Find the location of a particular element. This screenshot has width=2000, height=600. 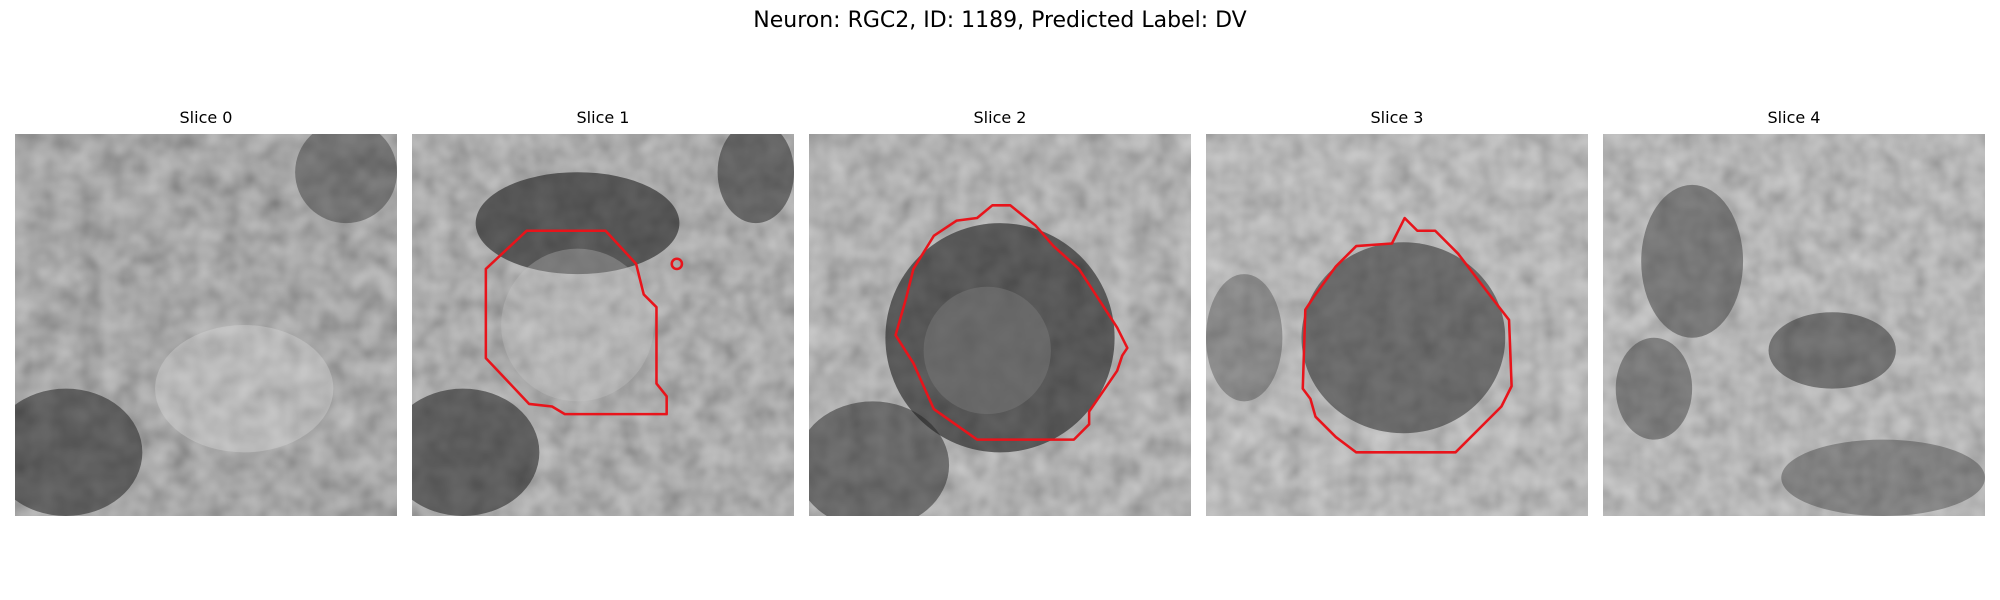

slice-title-4: Slice 4 is located at coordinates (1794, 117).